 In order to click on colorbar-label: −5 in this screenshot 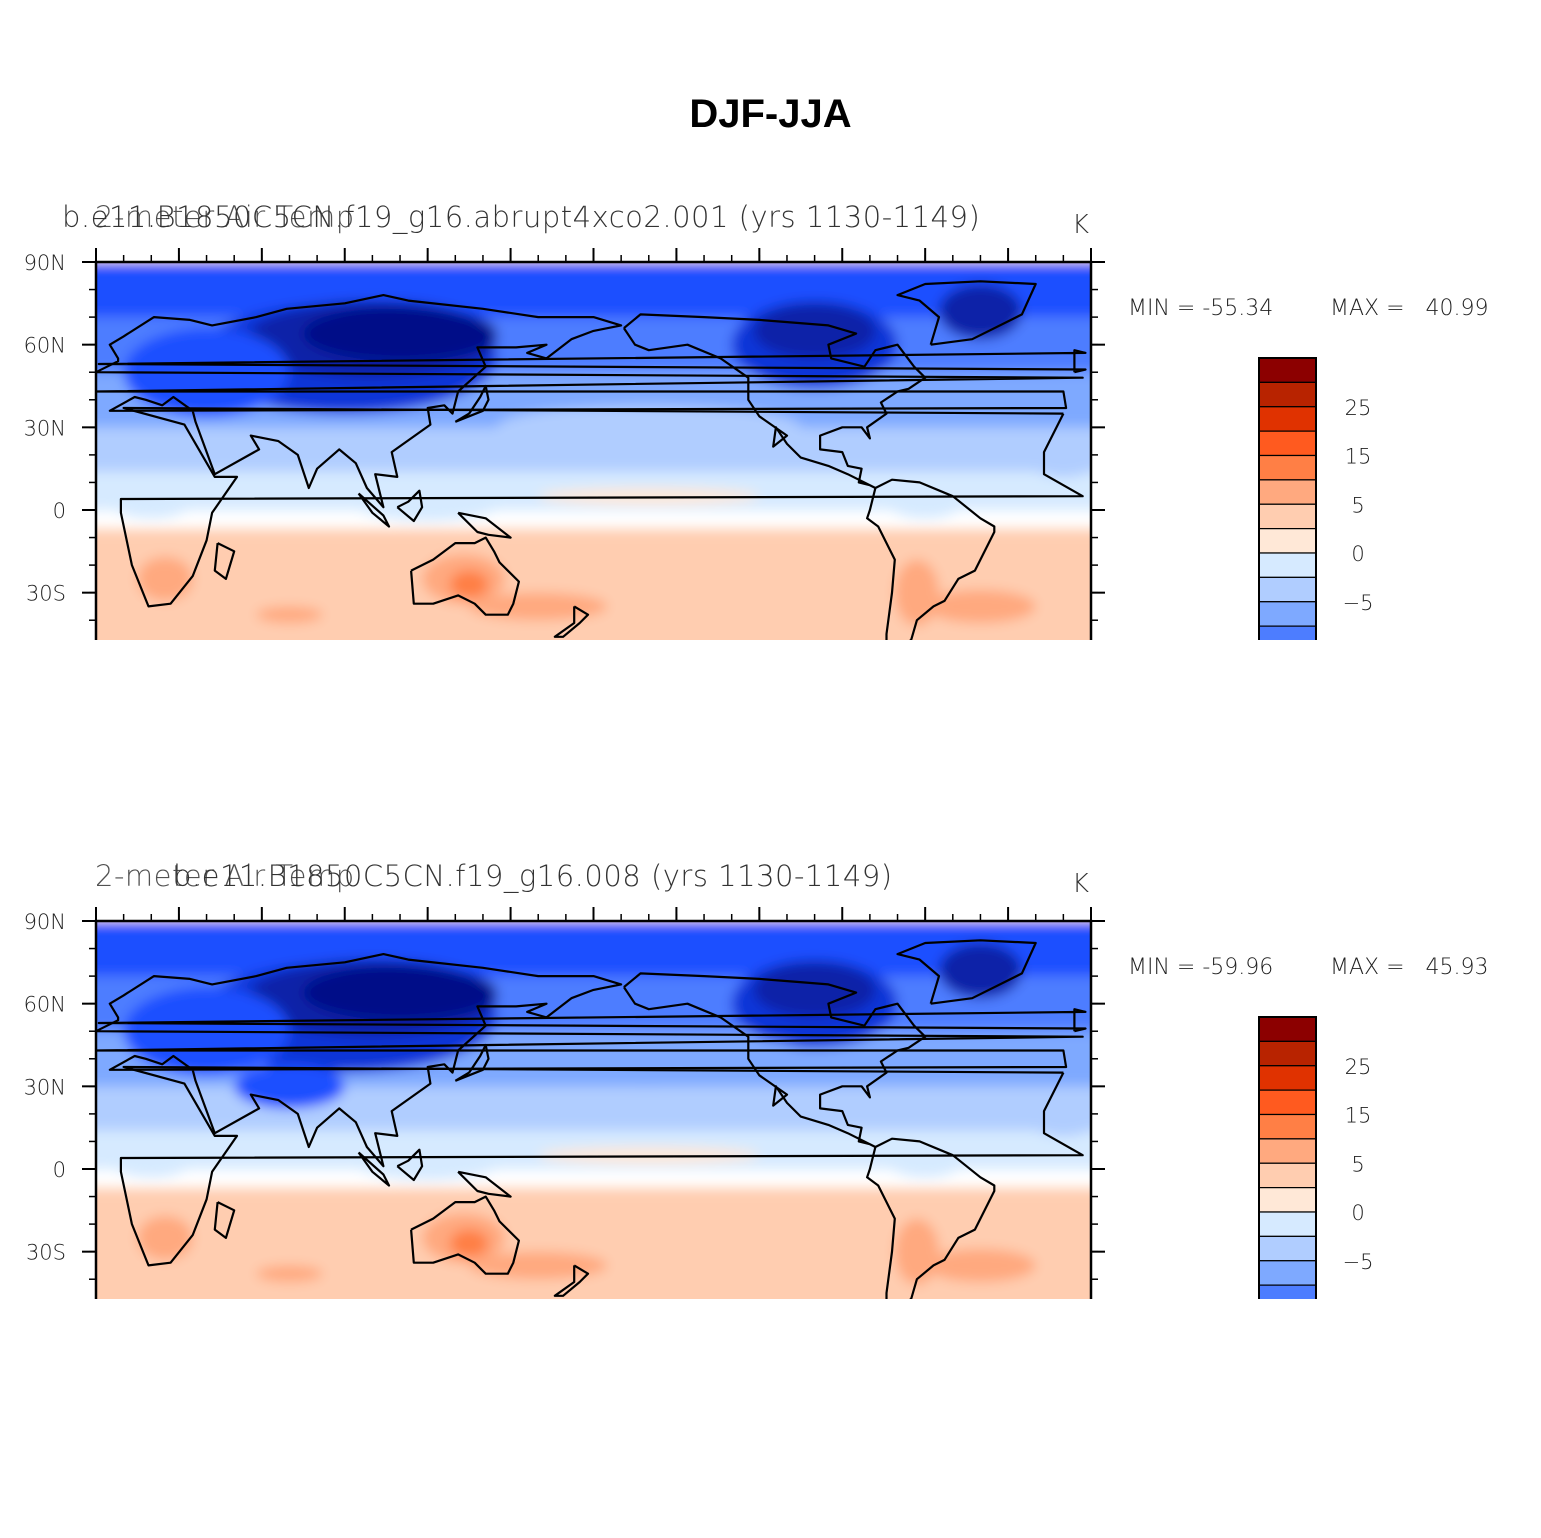, I will do `click(1358, 603)`.